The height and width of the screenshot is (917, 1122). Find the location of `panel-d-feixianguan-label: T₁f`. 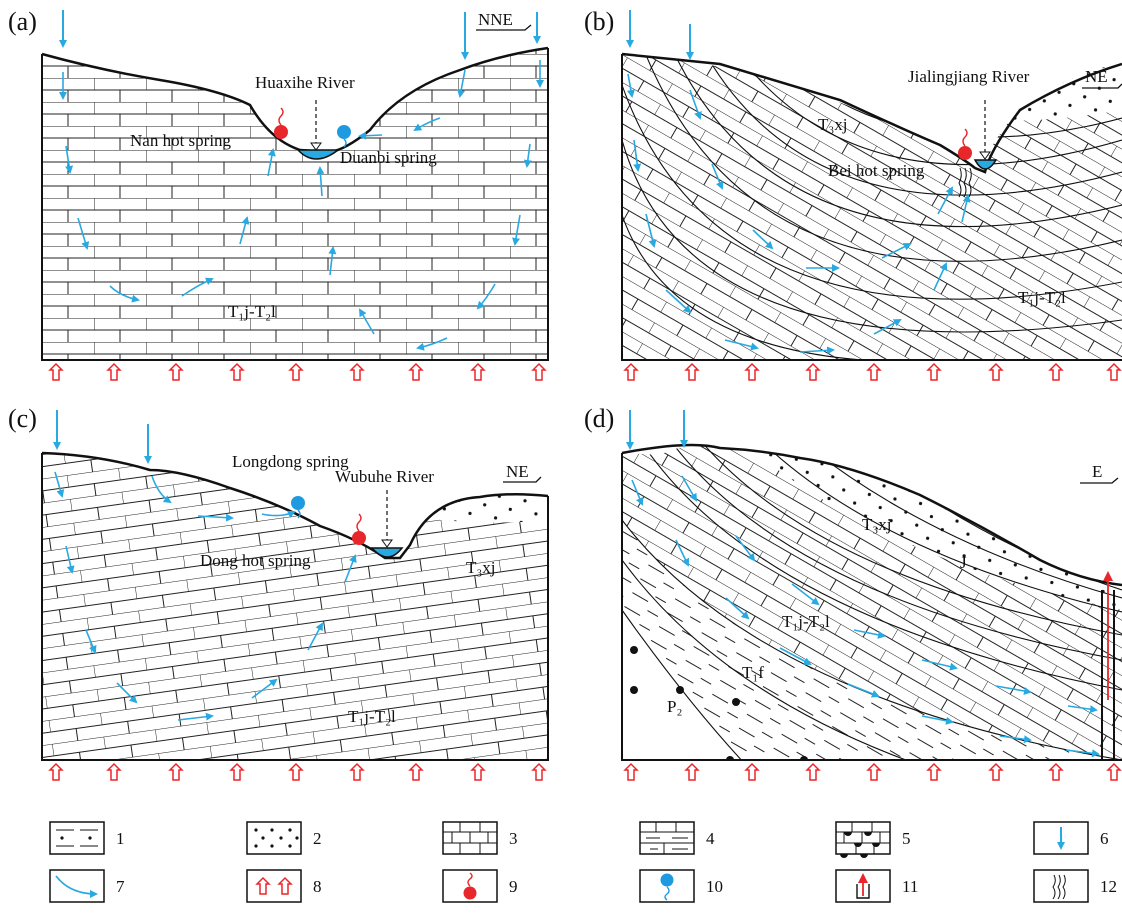

panel-d-feixianguan-label: T₁f is located at coordinates (753, 672).